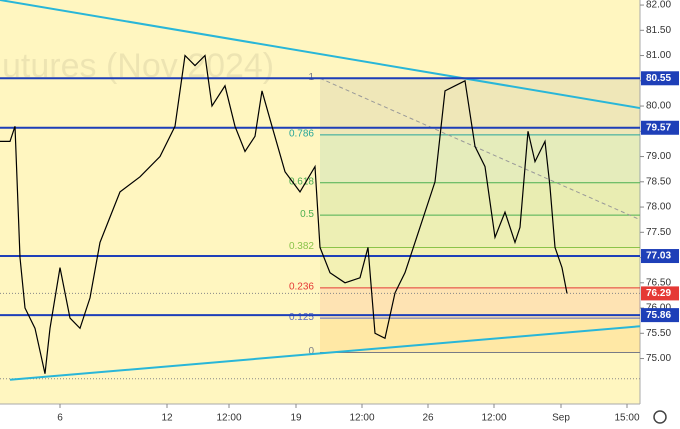  Describe the element at coordinates (658, 55) in the screenshot. I see `y-tick-label: 81.00` at that location.